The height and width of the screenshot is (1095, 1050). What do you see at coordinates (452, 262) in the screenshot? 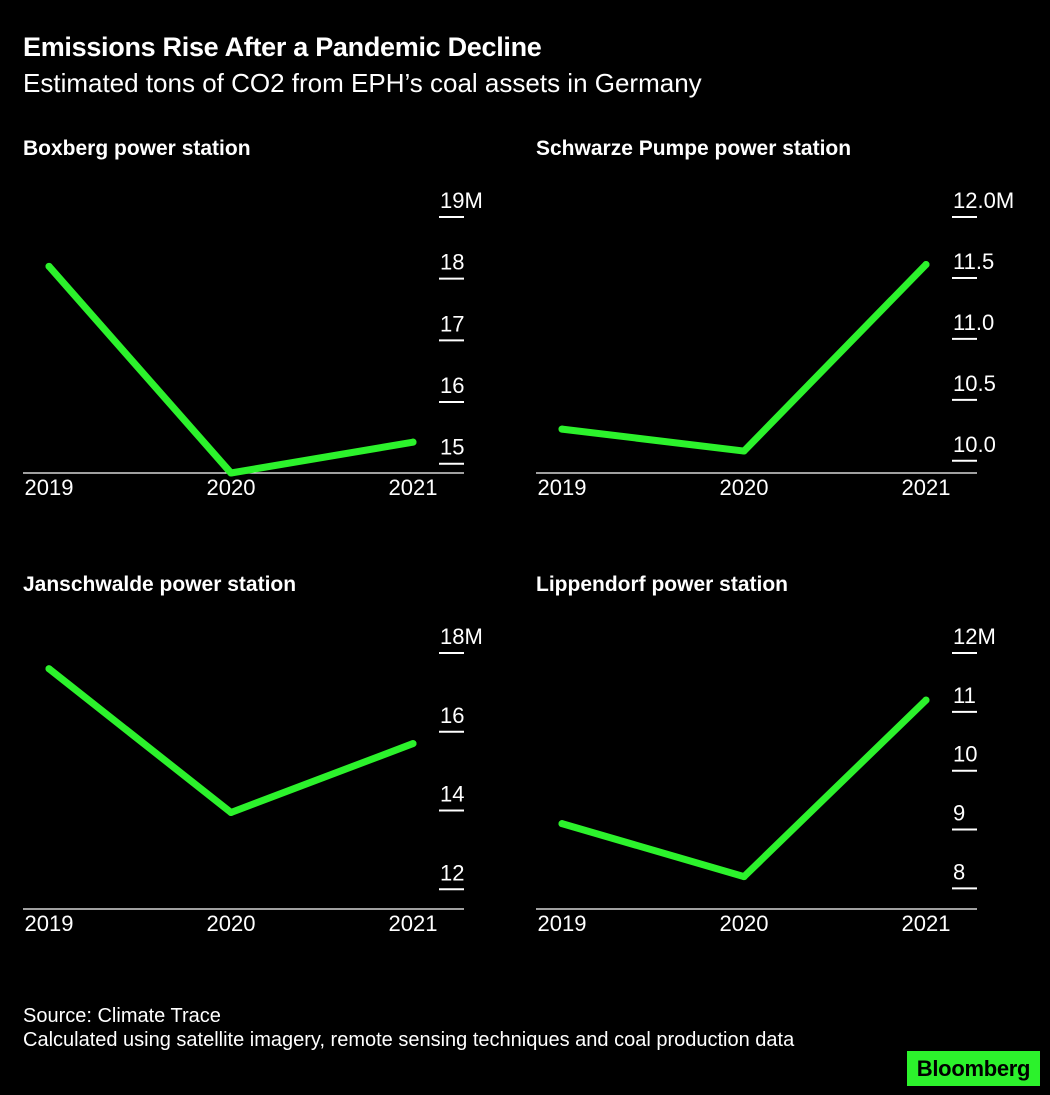
I see `y-tick-label: 18` at bounding box center [452, 262].